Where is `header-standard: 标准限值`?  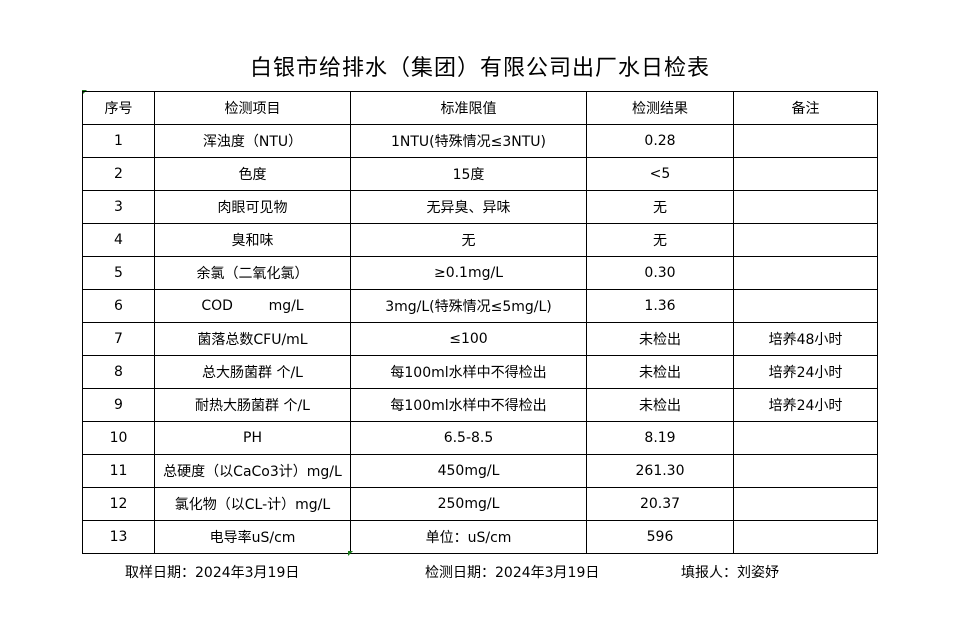 header-standard: 标准限值 is located at coordinates (468, 108).